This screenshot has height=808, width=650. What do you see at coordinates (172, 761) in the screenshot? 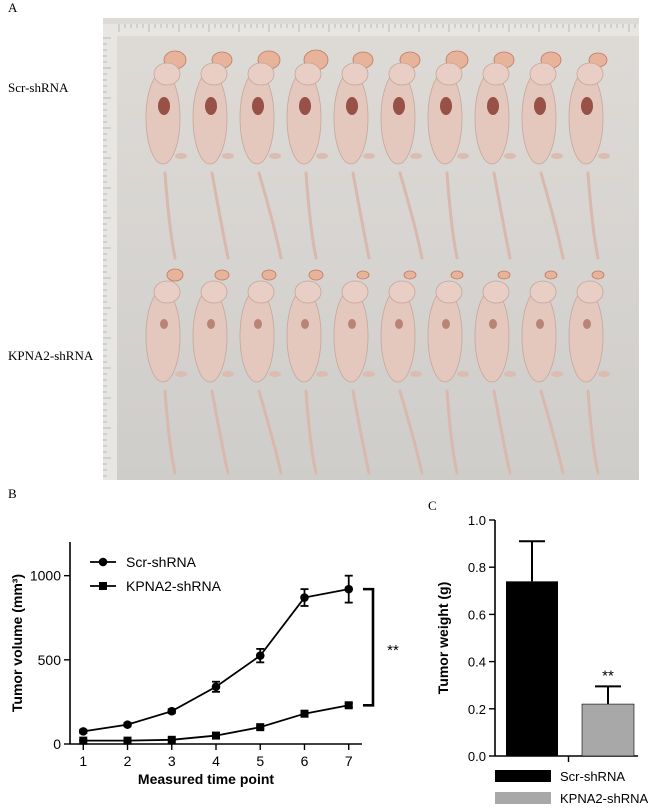
I see `x-tick-label: 3` at bounding box center [172, 761].